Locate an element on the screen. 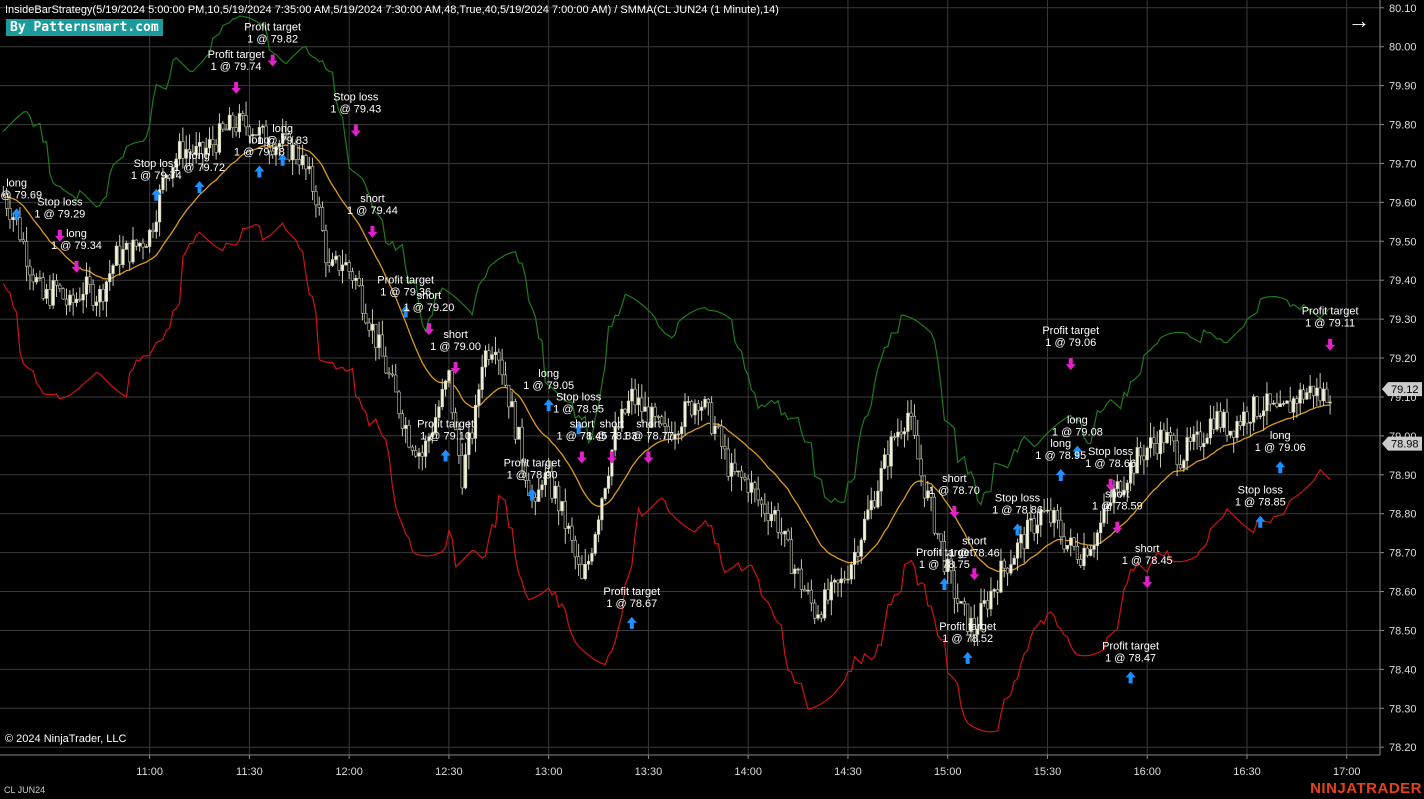 The width and height of the screenshot is (1424, 799). trade-label: short is located at coordinates (1117, 495).